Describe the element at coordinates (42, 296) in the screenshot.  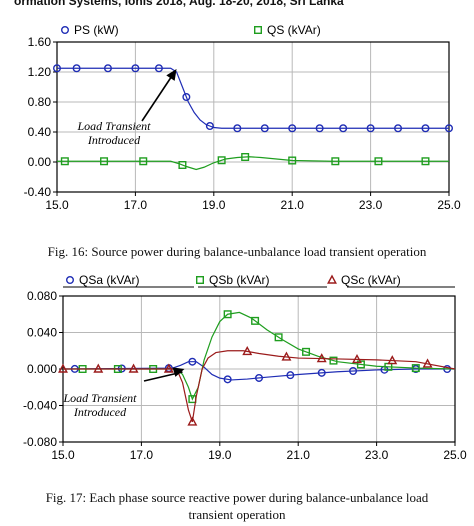
I see `fig17-ytick-label: 0.080` at that location.